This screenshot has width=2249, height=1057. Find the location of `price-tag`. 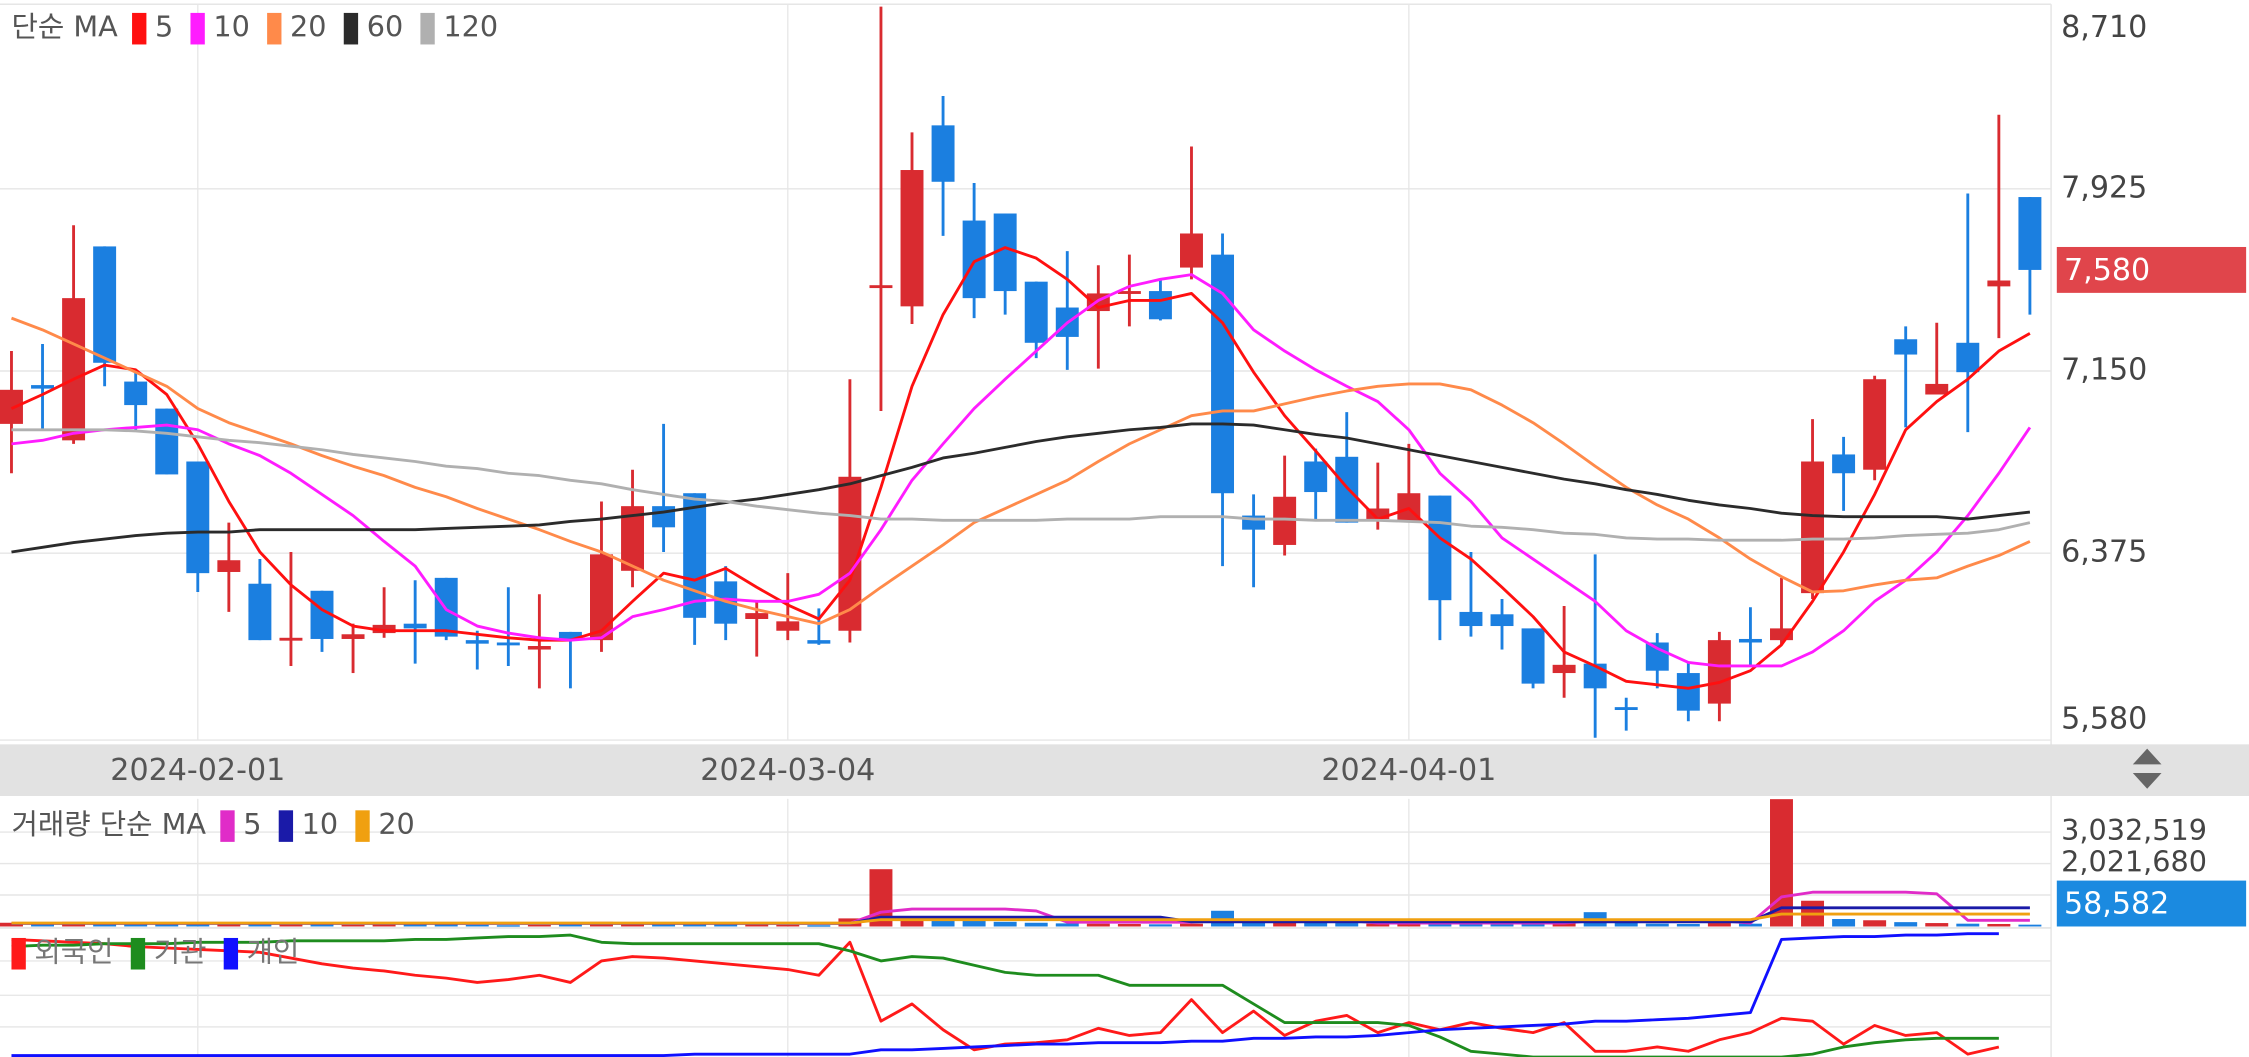

price-tag is located at coordinates (2151, 903).